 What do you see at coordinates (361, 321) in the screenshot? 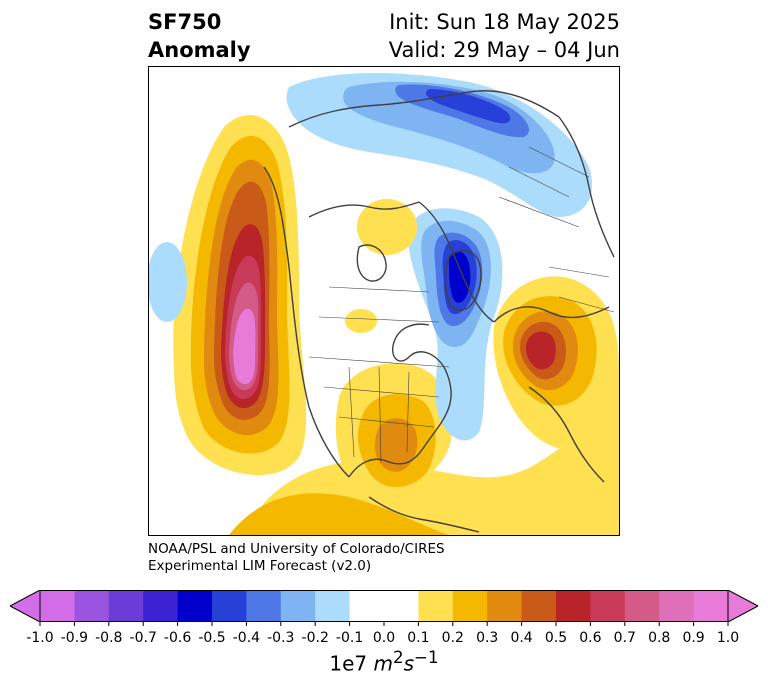
I see `anomaly-positive-arctic-small` at bounding box center [361, 321].